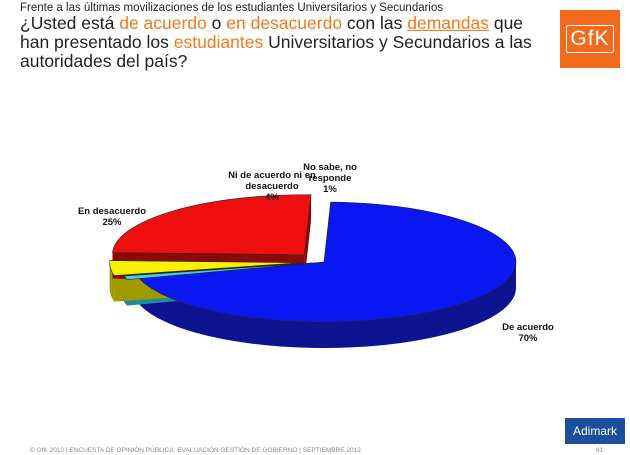 Image resolution: width=630 pixels, height=455 pixels. Describe the element at coordinates (330, 178) in the screenshot. I see `pie-label-nosabe: responde` at that location.